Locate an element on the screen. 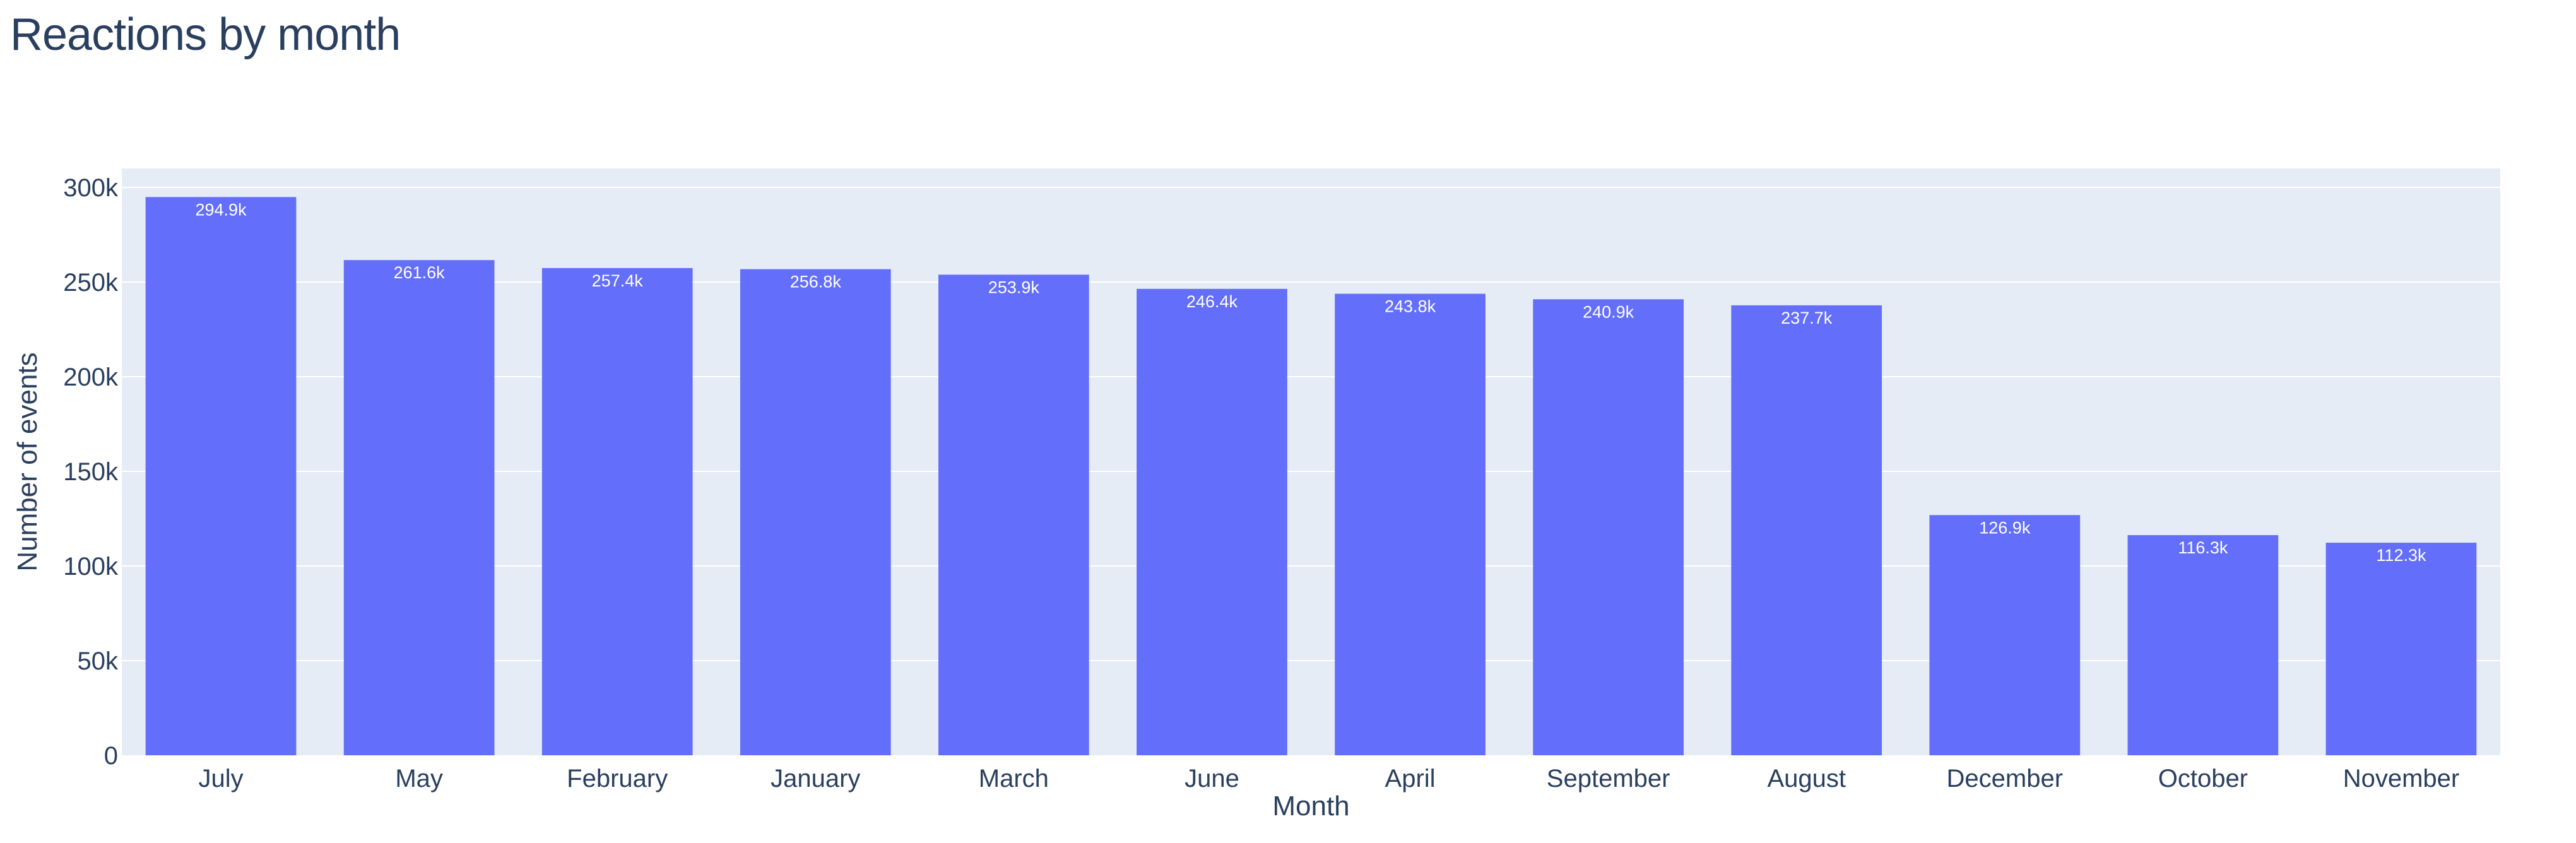  y-tick-label: 150k is located at coordinates (91, 472).